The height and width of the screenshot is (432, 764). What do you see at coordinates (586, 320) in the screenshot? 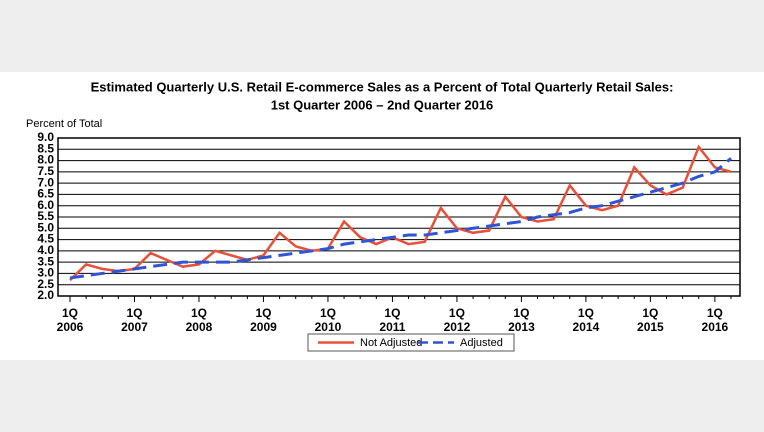
I see `x-tick-label: 1Q 2014` at bounding box center [586, 320].